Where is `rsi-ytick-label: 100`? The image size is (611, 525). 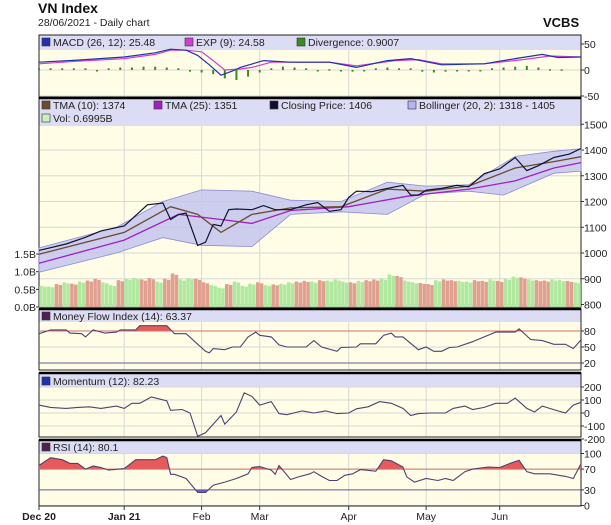 rsi-ytick-label: 100 is located at coordinates (593, 455).